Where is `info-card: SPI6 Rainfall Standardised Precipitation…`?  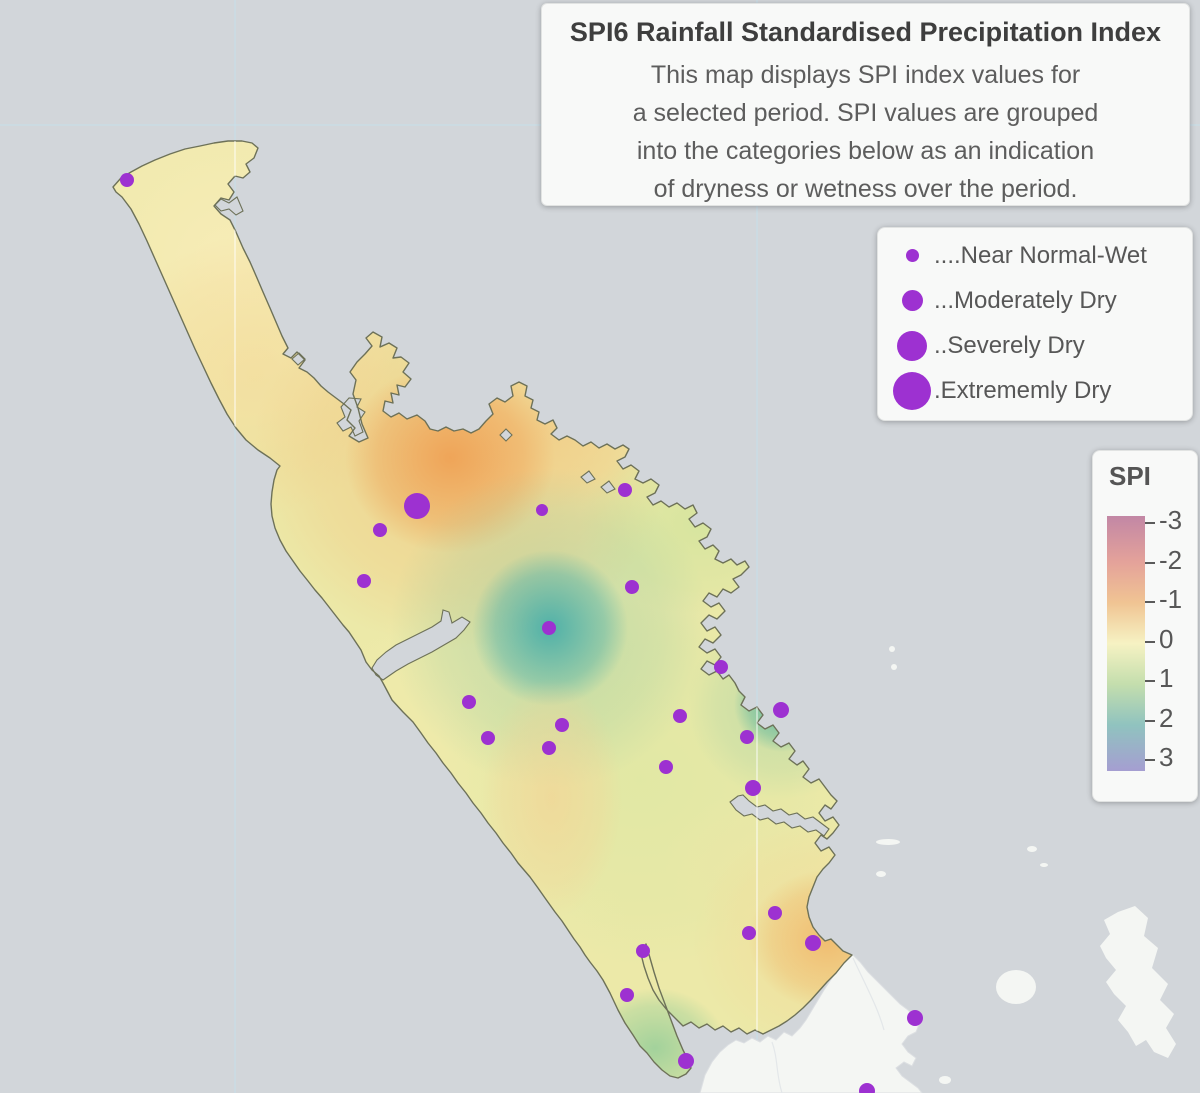 info-card: SPI6 Rainfall Standardised Precipitation… is located at coordinates (865, 104).